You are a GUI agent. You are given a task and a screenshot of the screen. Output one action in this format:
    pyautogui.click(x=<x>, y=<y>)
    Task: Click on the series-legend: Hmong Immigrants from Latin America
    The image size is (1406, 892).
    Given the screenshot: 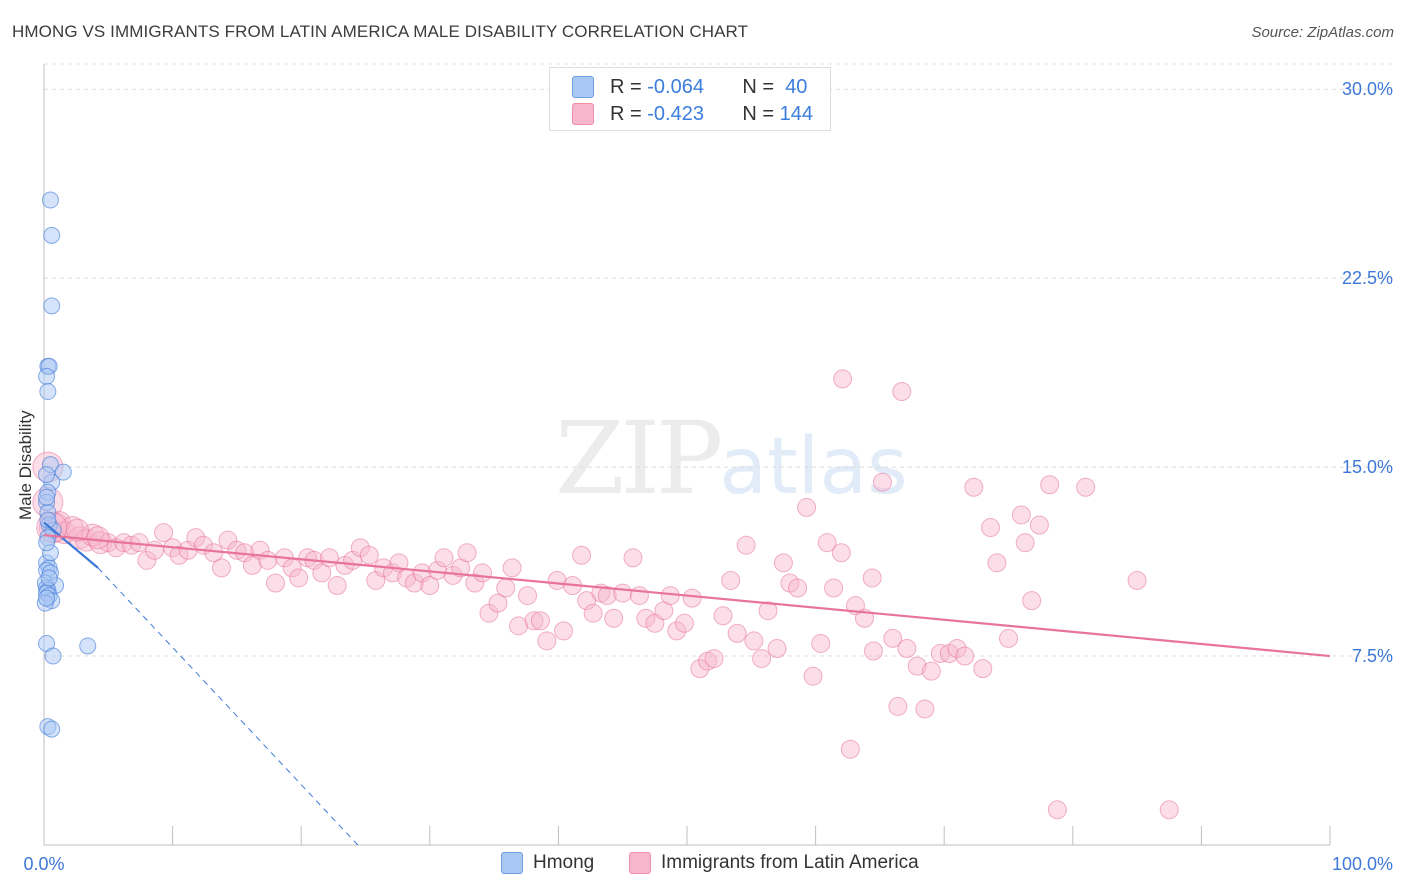 What is the action you would take?
    pyautogui.click(x=703, y=865)
    